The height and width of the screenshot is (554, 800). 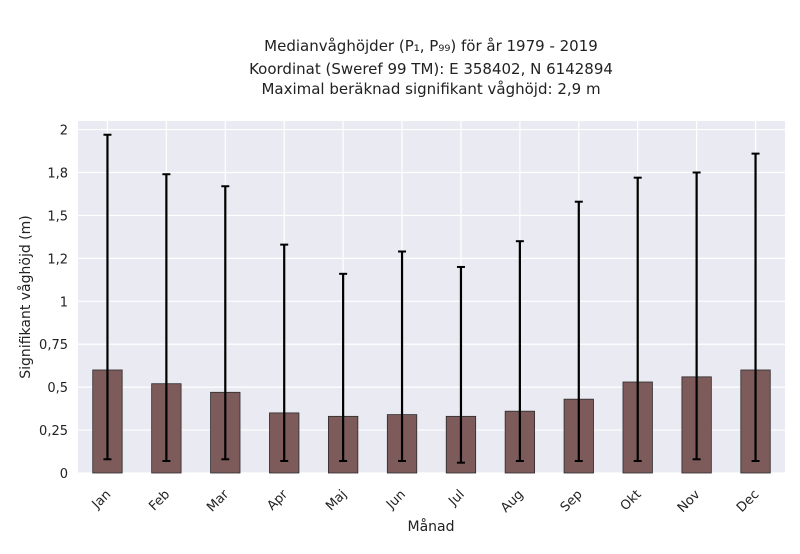 I want to click on y-tick-label: 0,75, so click(x=53, y=345).